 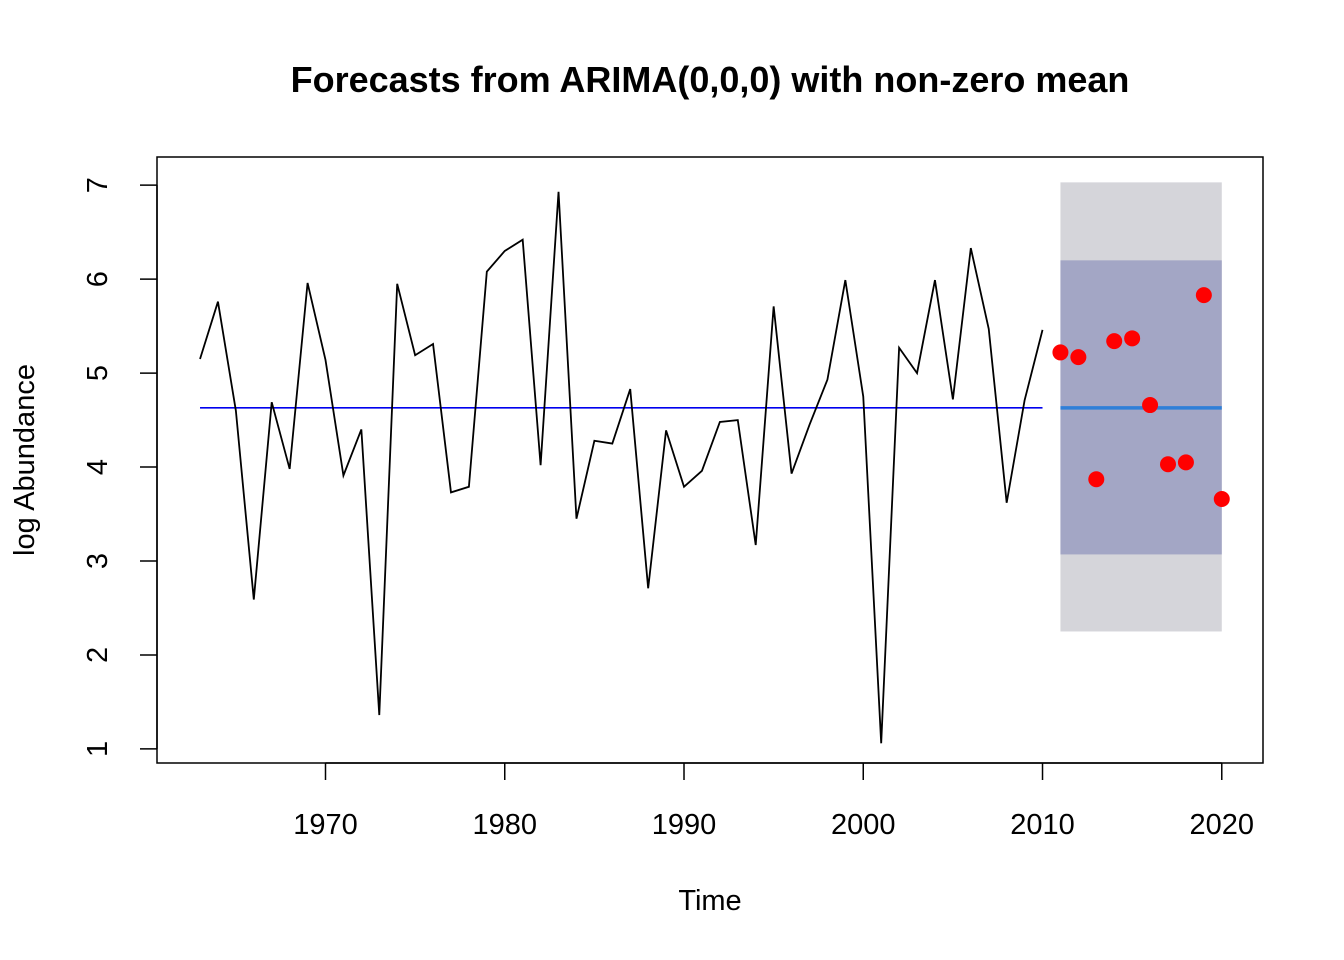 I want to click on x-tick-label: 1970, so click(x=325, y=825).